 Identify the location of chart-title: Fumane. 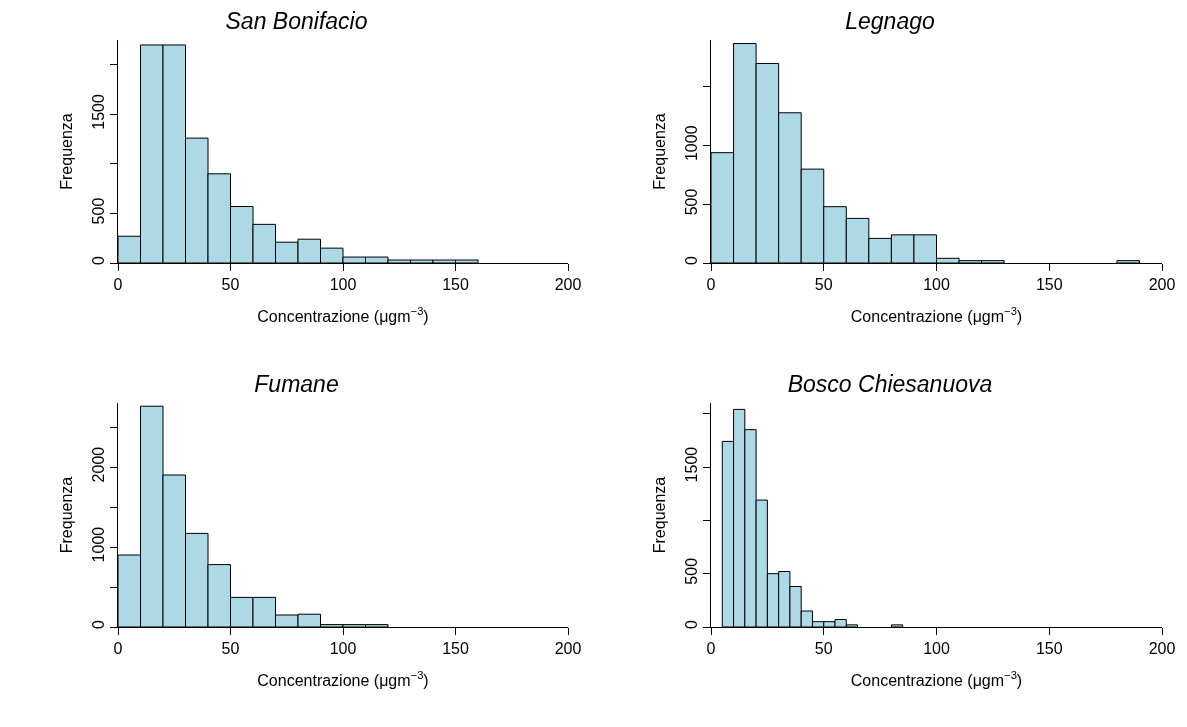
(296, 383).